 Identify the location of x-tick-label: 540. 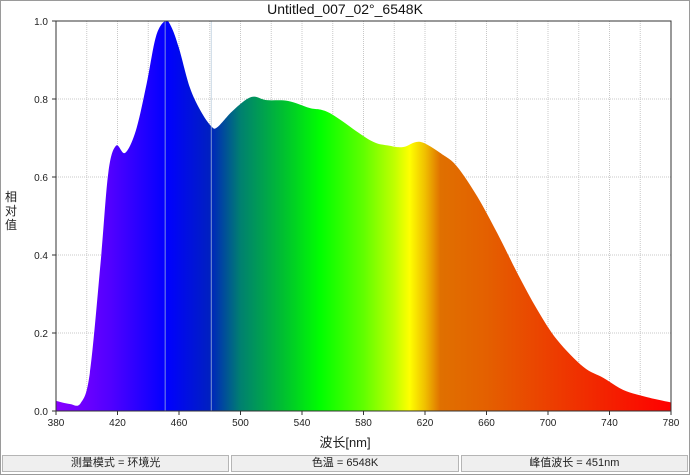
(302, 423).